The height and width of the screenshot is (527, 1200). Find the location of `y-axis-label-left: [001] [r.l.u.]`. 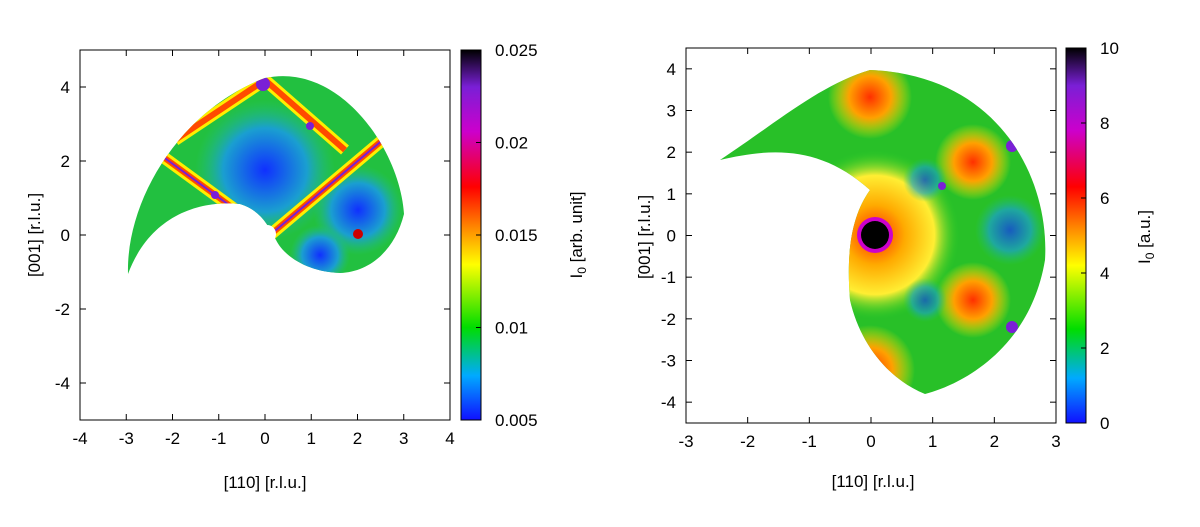

y-axis-label-left: [001] [r.l.u.] is located at coordinates (34, 235).